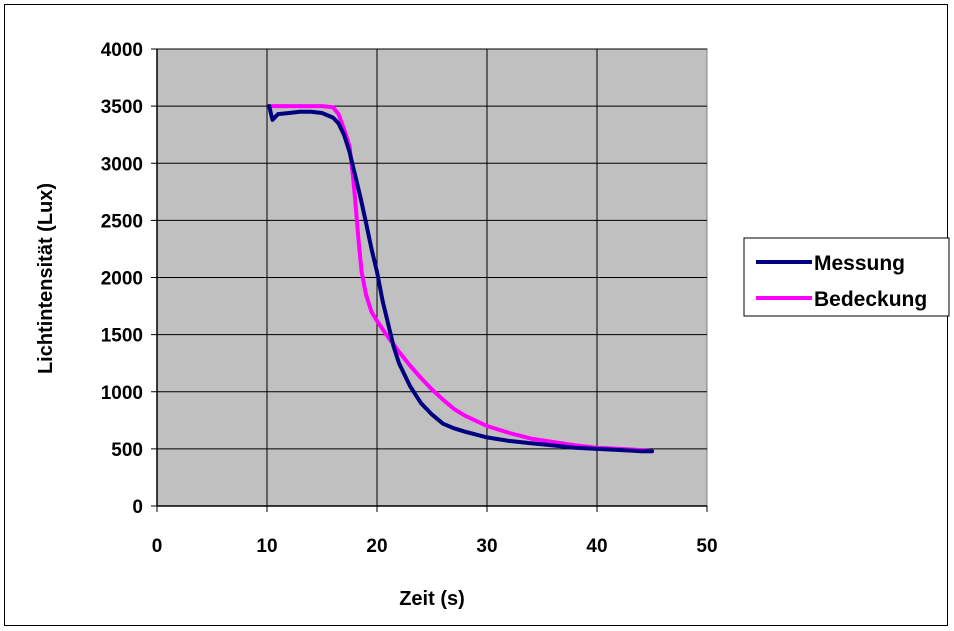 This screenshot has width=954, height=631. I want to click on x-tick-label: 40, so click(596, 546).